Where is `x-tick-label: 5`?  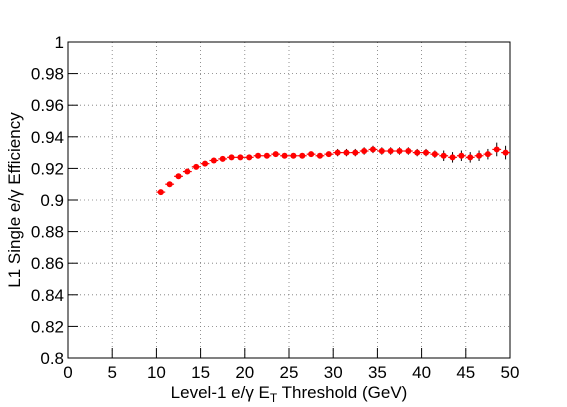 x-tick-label: 5 is located at coordinates (111, 372).